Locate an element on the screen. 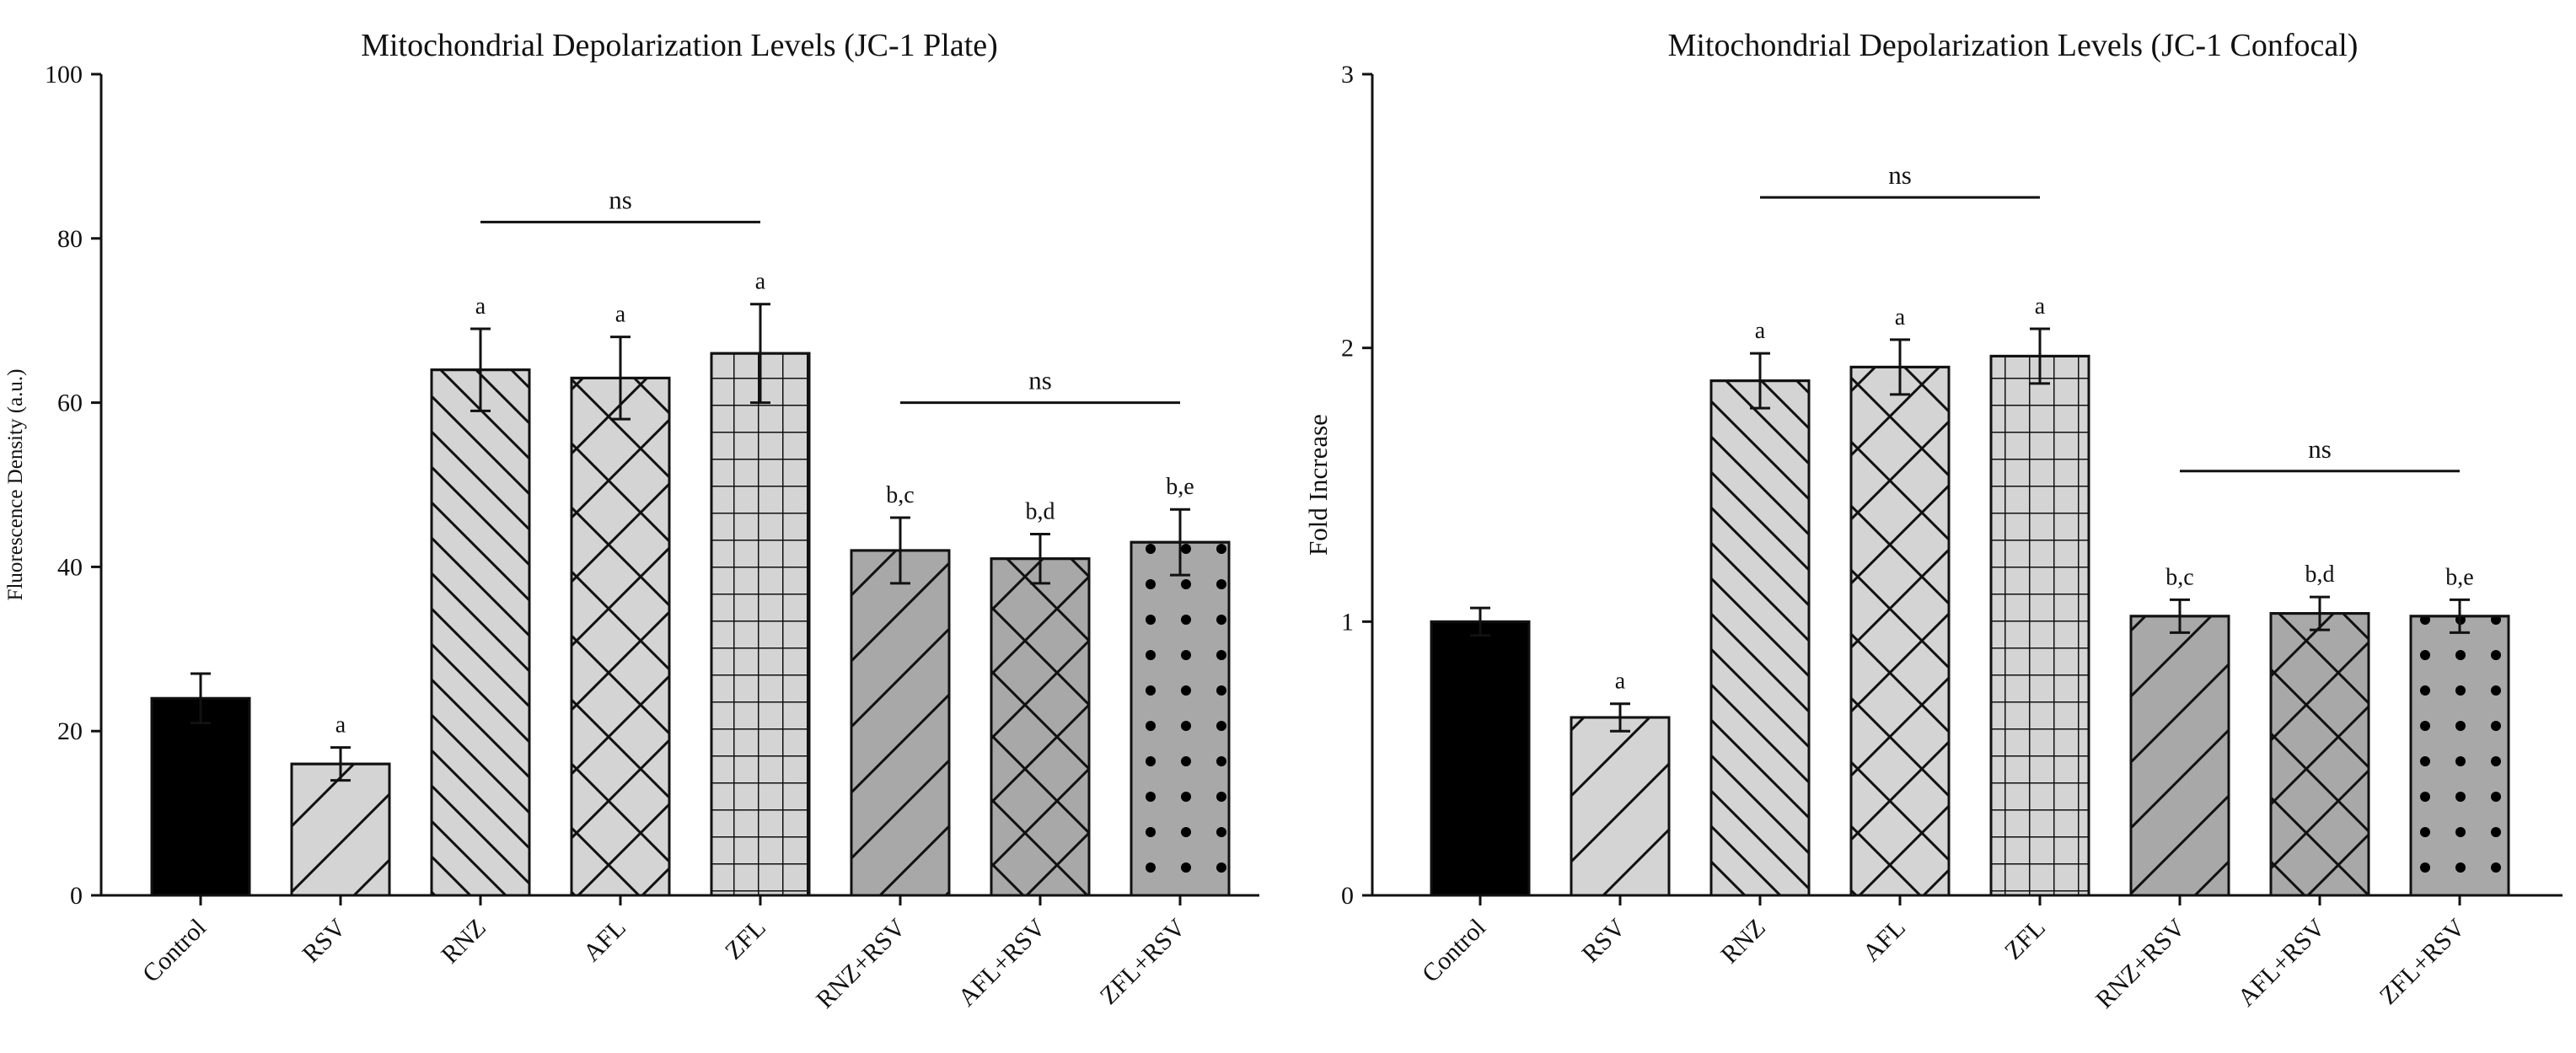 Image resolution: width=2576 pixels, height=1053 pixels. y-axis-label: Fluorescence Density (a.u.) is located at coordinates (15, 485).